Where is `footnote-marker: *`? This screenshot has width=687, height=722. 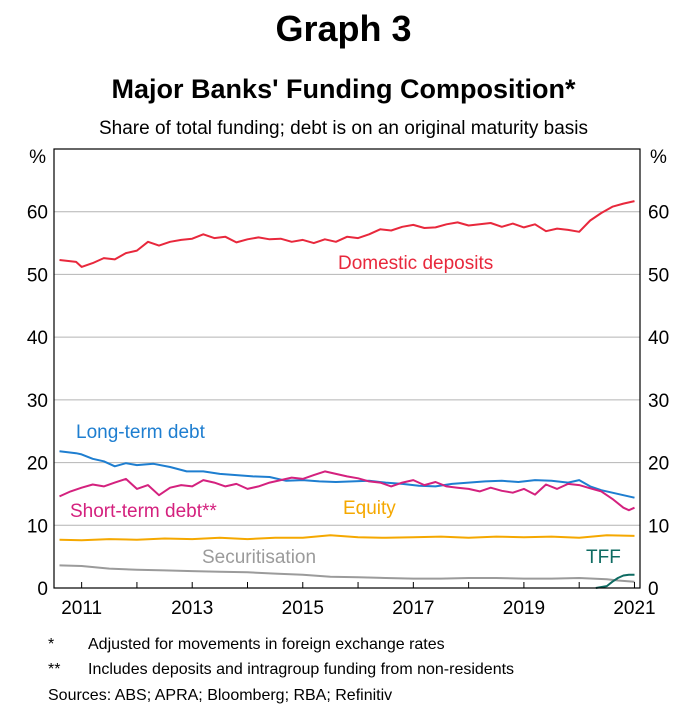 footnote-marker: * is located at coordinates (51, 644).